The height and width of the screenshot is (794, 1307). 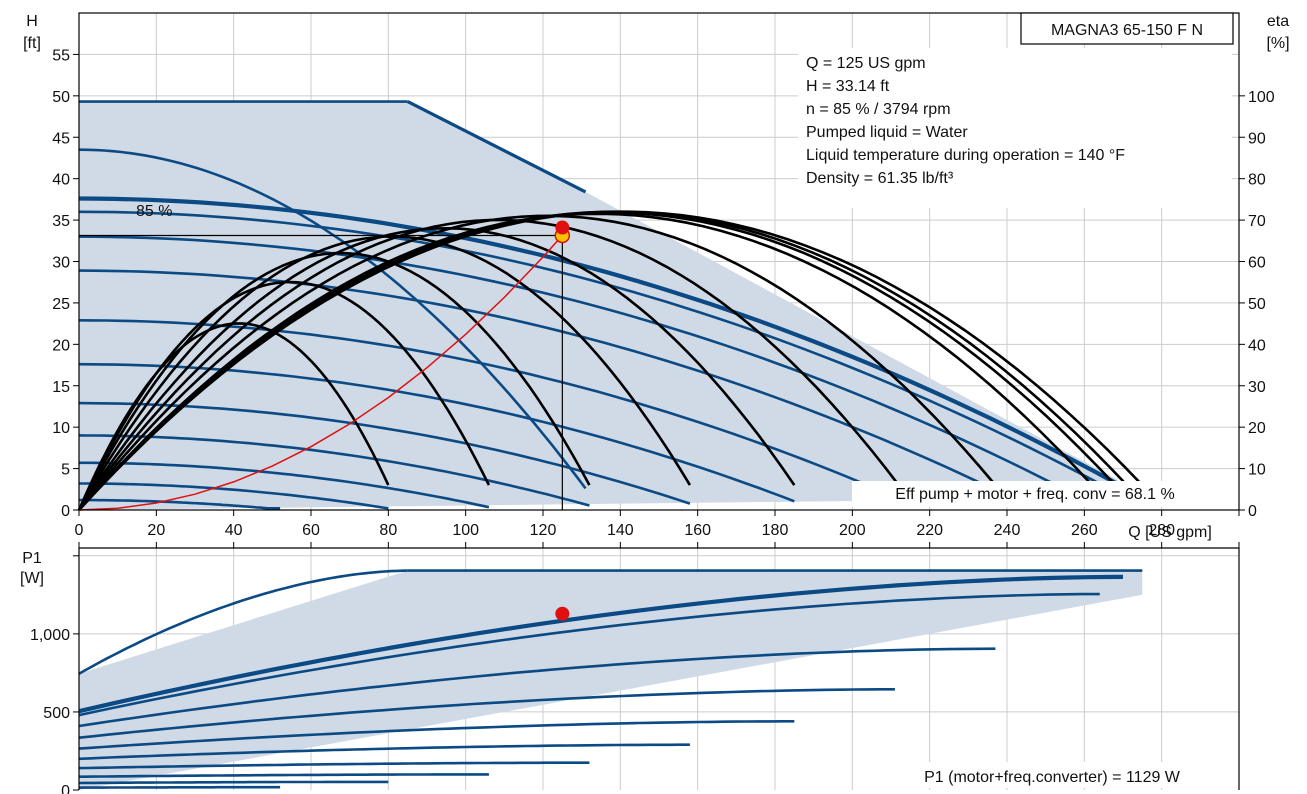 What do you see at coordinates (543, 530) in the screenshot?
I see `x-tick-label: 120` at bounding box center [543, 530].